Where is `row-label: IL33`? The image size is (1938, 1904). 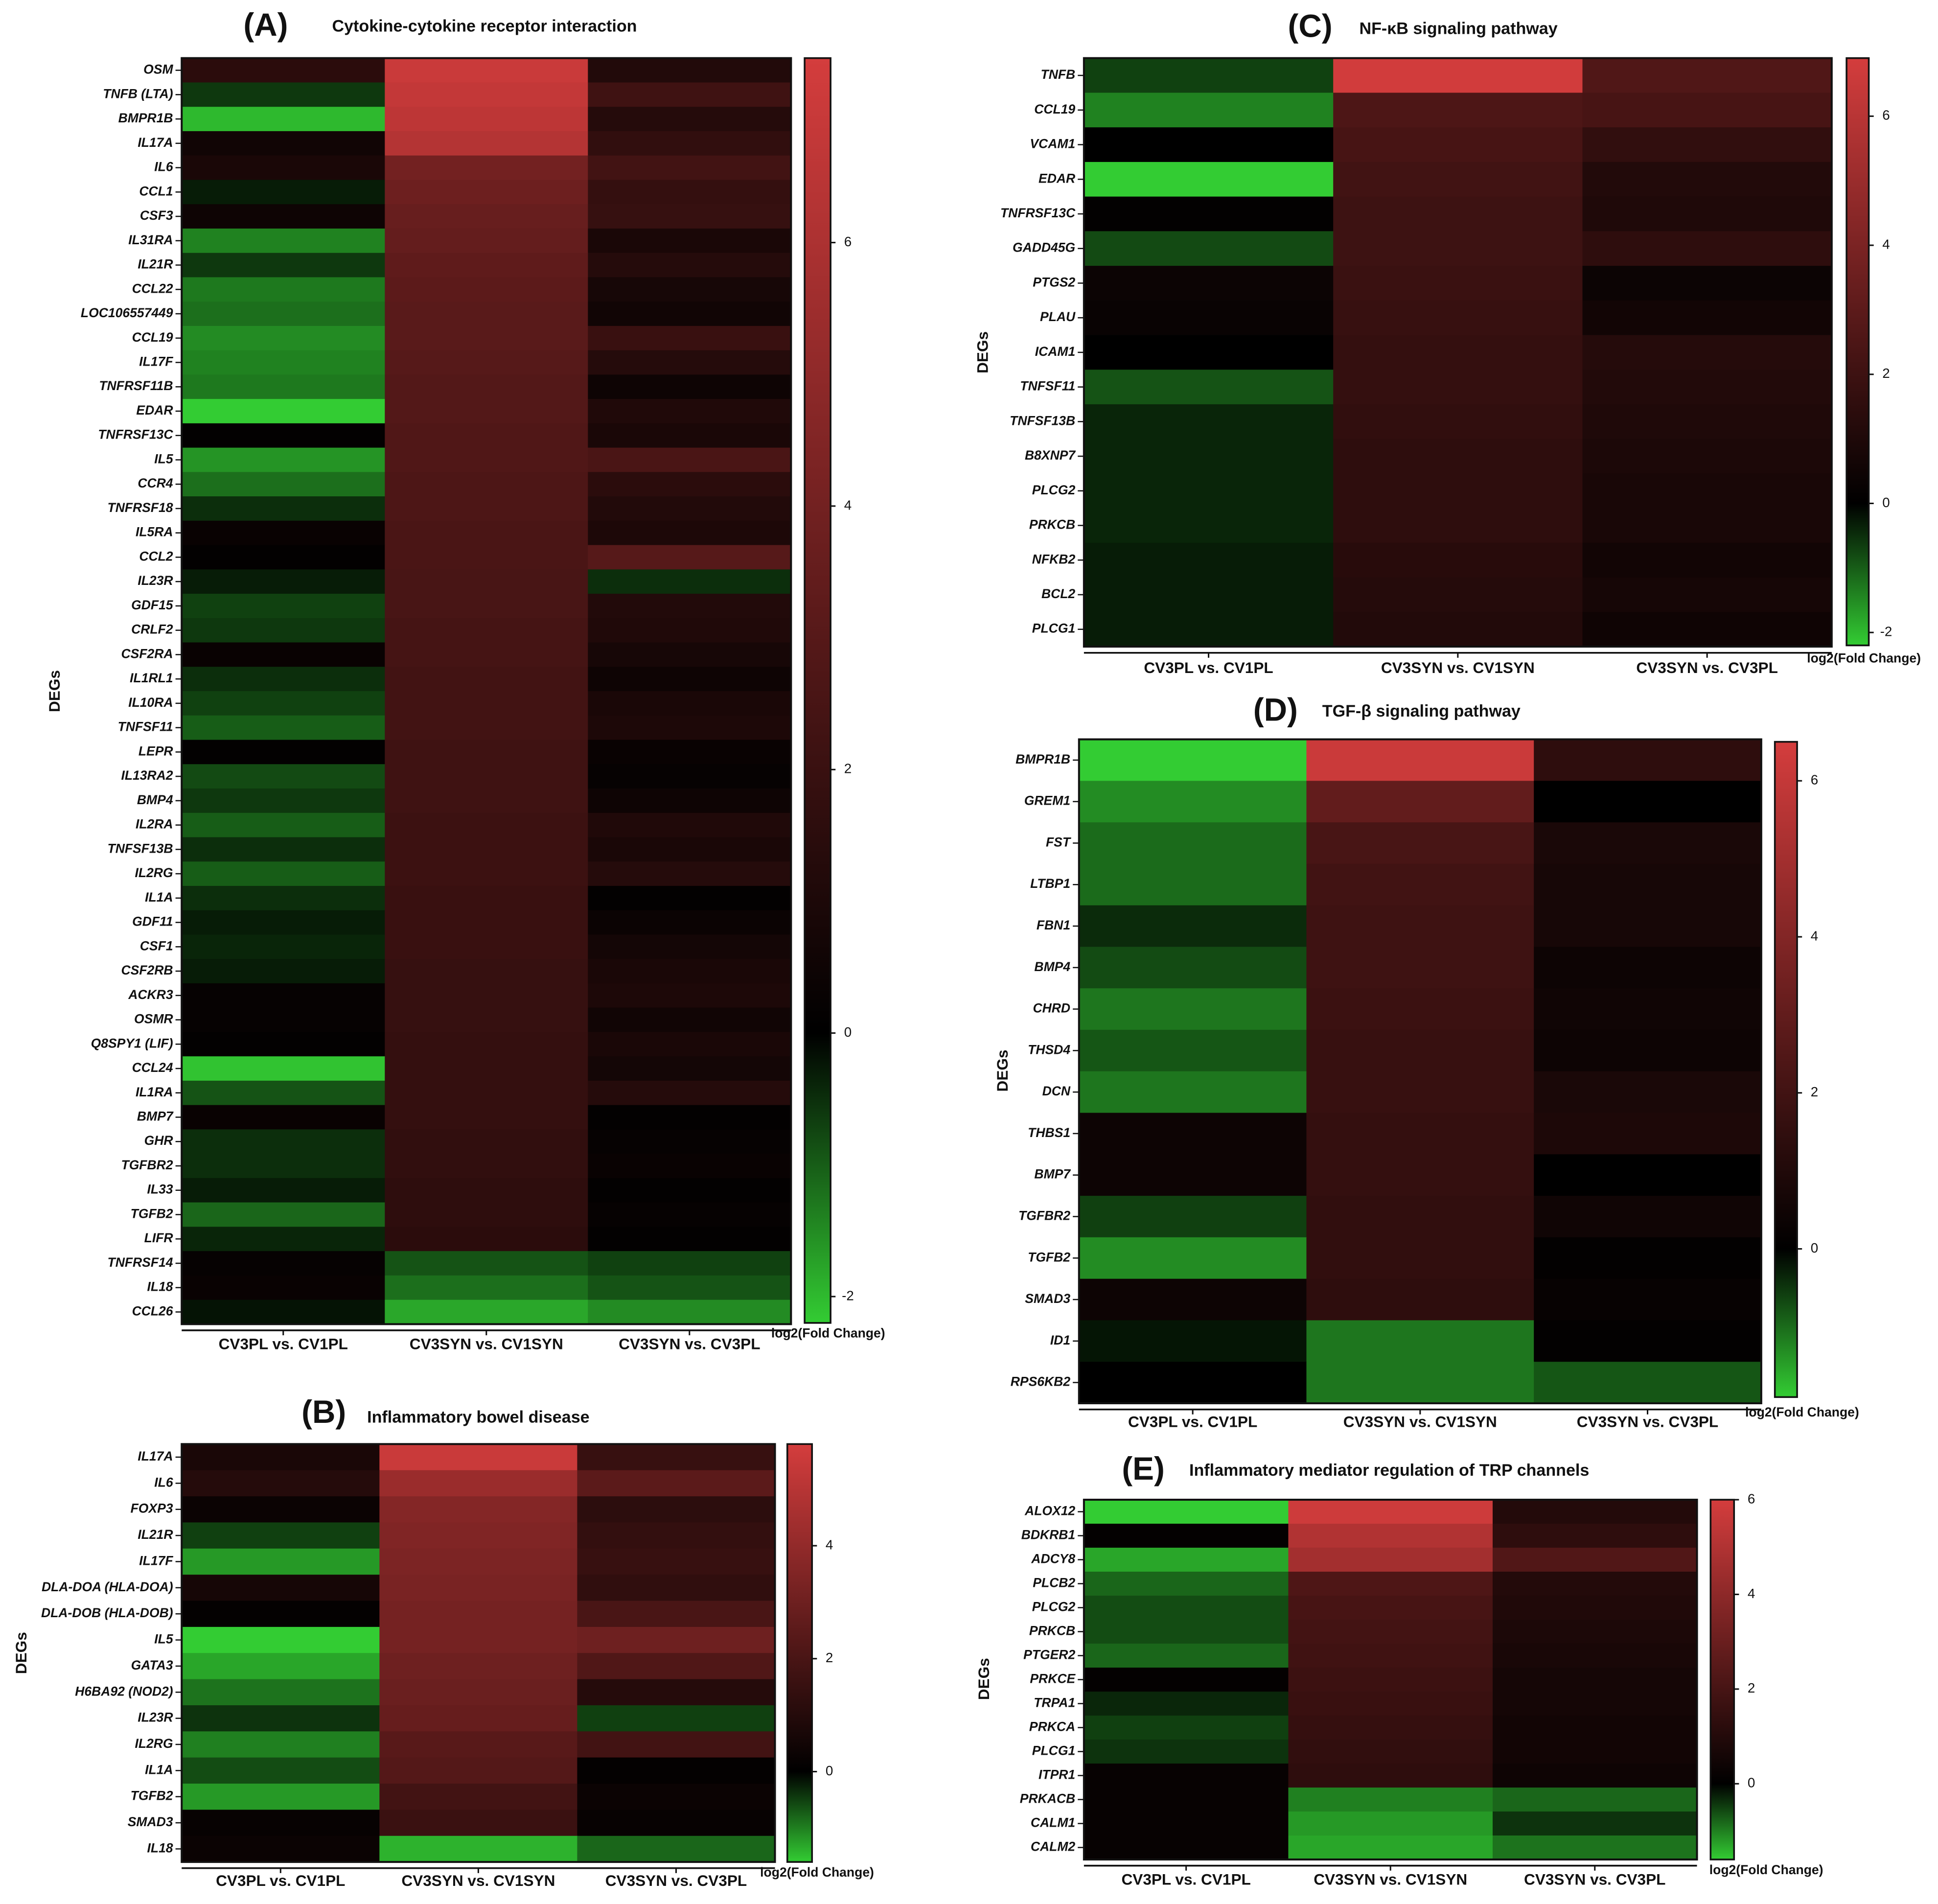
row-label: IL33 is located at coordinates (160, 1189).